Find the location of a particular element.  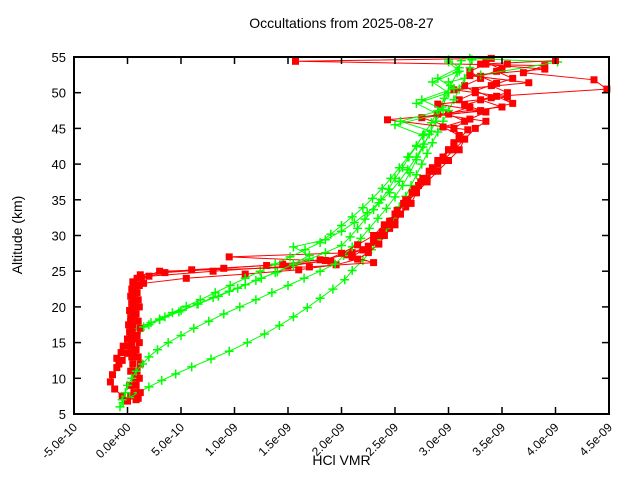

y-tick-label: 15 is located at coordinates (59, 343).